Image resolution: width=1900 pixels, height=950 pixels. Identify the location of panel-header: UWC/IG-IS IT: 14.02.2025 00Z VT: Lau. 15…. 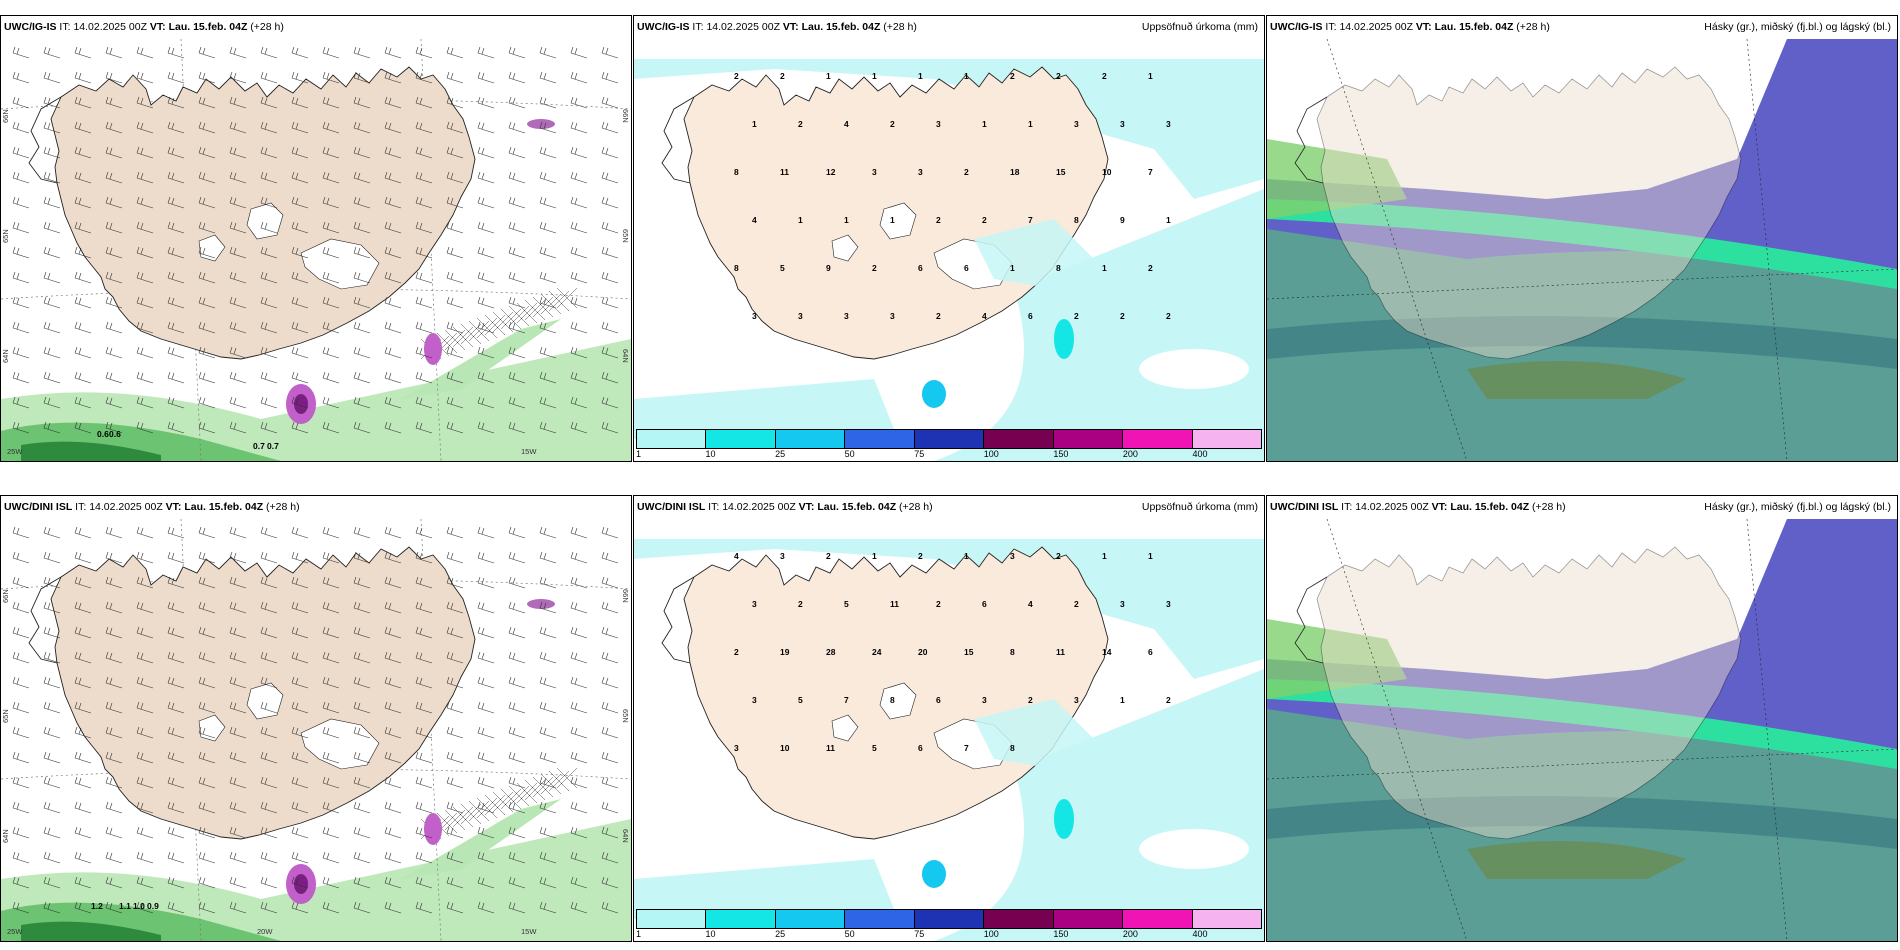
(949, 27).